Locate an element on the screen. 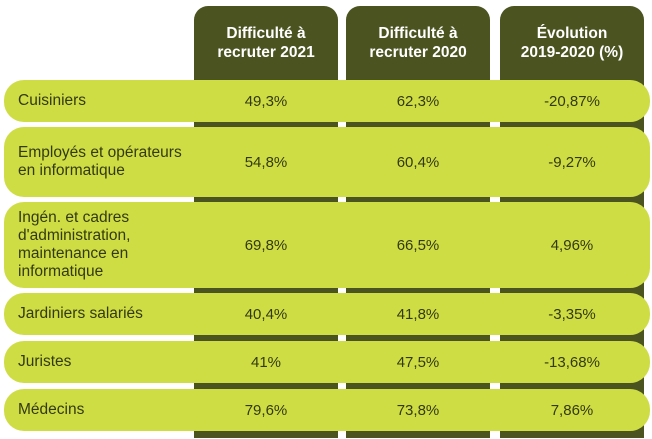 The image size is (652, 439). cell-evolution: 7,86% is located at coordinates (572, 410).